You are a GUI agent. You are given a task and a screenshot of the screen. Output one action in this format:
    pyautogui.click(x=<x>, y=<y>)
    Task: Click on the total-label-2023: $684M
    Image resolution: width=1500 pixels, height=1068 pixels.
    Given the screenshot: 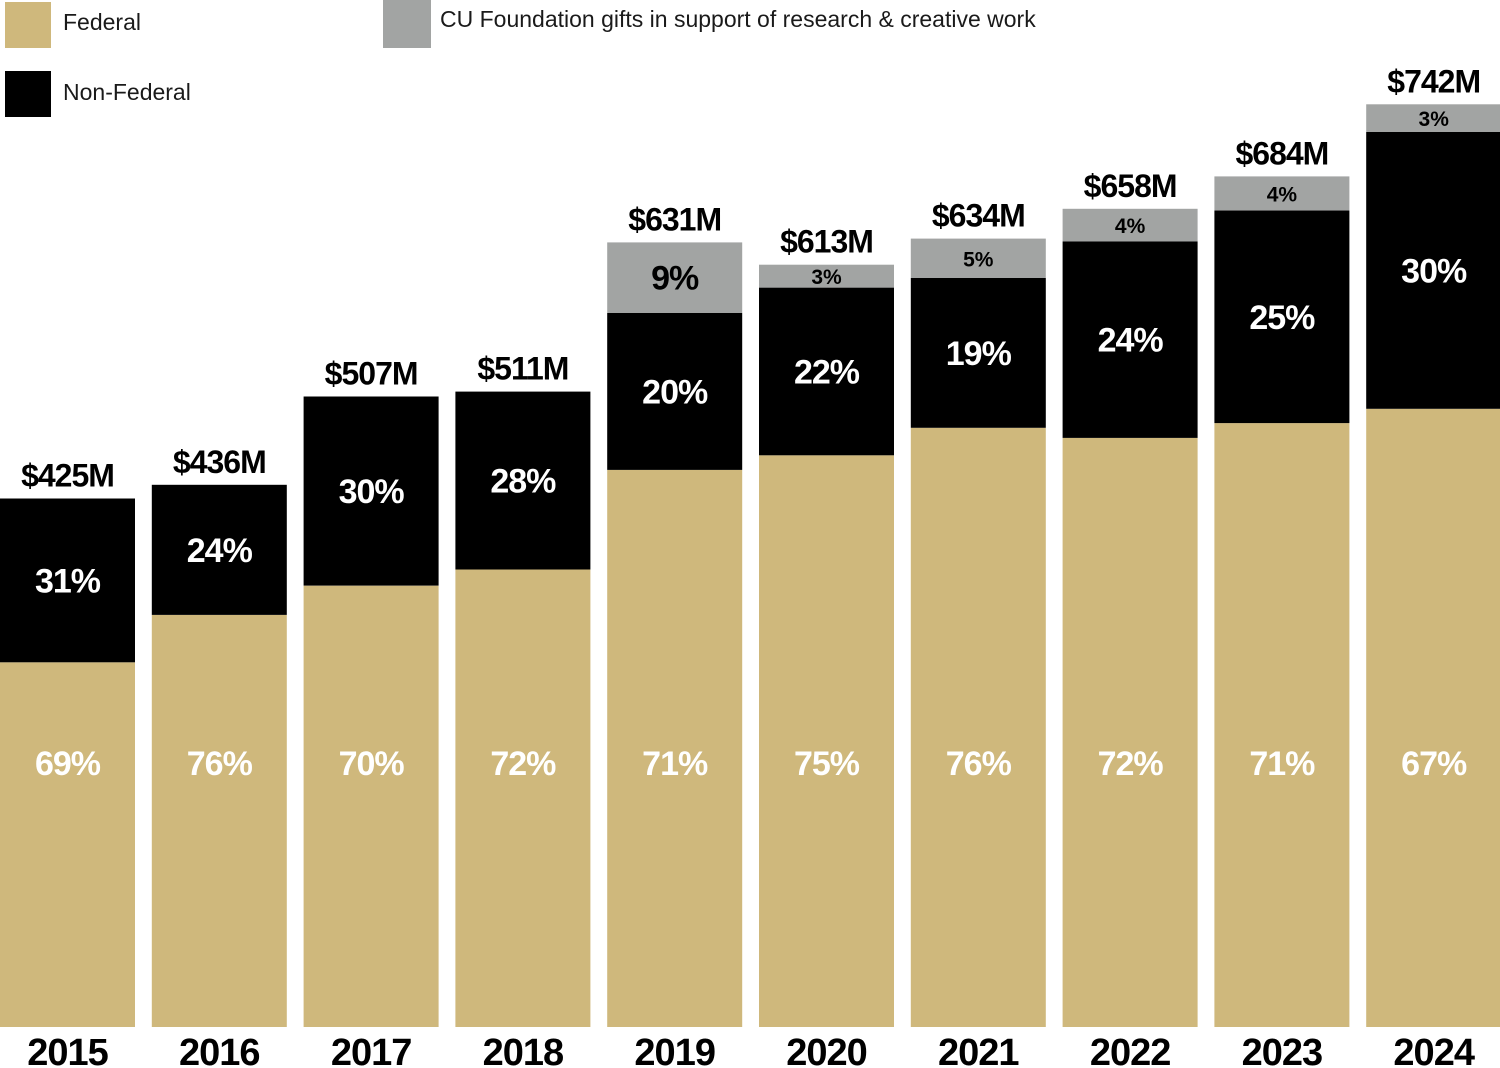 What is the action you would take?
    pyautogui.click(x=1281, y=153)
    